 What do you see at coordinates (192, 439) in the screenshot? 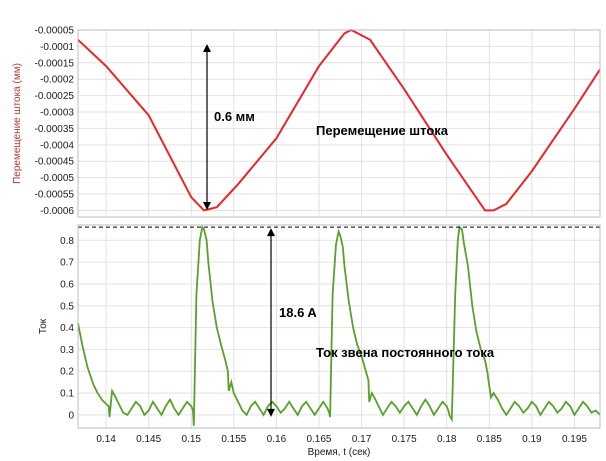
I see `time-x-tick-label: 0.15` at bounding box center [192, 439].